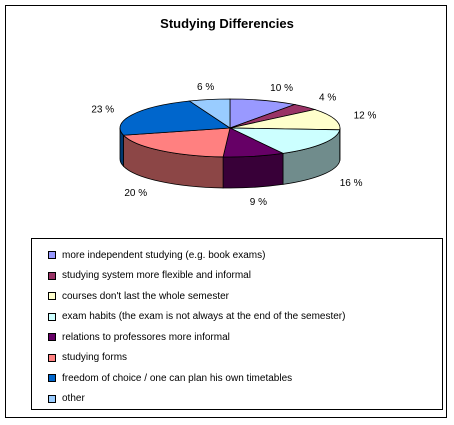 Image resolution: width=454 pixels, height=425 pixels. I want to click on legend-item: relations to professores more informal, so click(139, 337).